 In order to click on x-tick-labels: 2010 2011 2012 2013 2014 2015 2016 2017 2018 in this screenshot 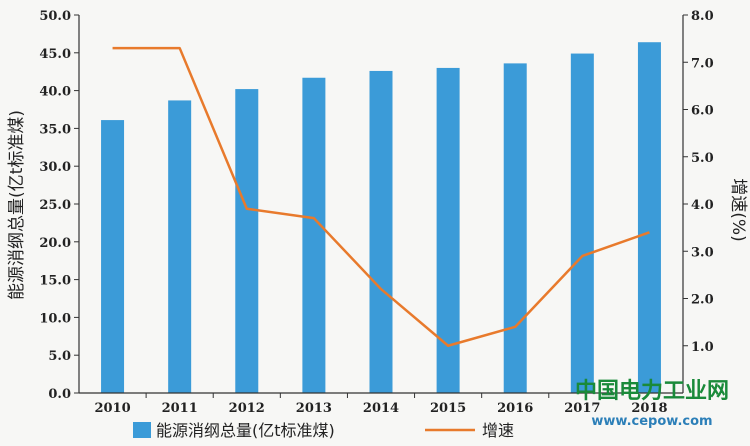, I will do `click(380, 408)`.